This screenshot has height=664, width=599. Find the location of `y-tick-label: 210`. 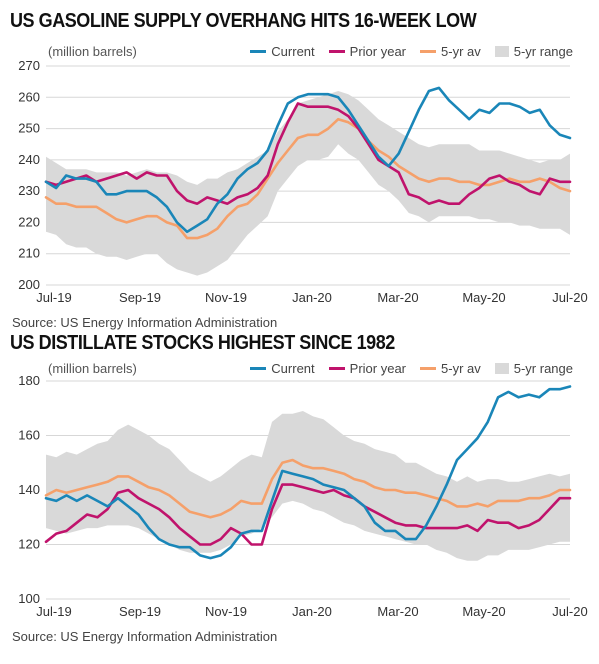

y-tick-label: 210 is located at coordinates (29, 253).